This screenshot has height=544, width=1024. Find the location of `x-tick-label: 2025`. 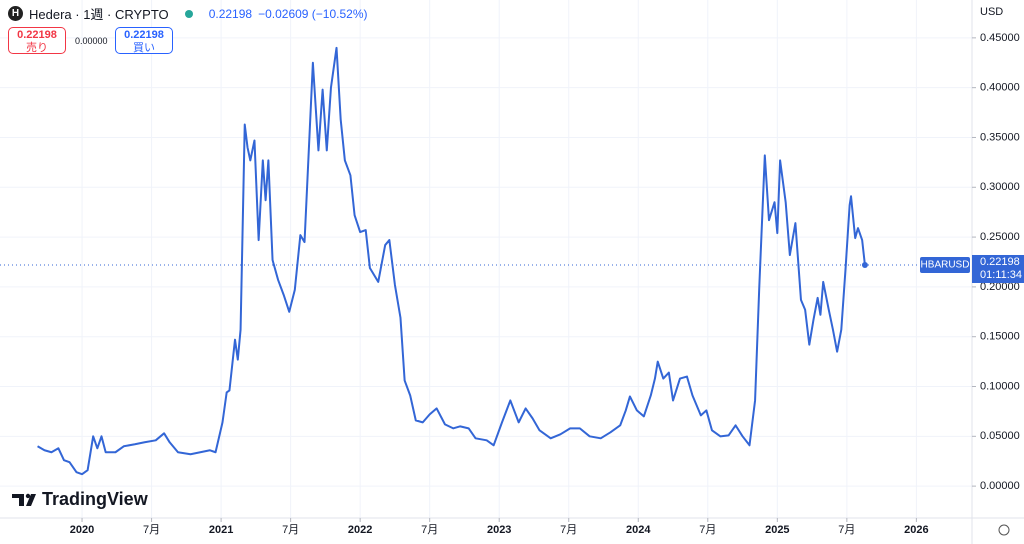

x-tick-label: 2025 is located at coordinates (777, 530).